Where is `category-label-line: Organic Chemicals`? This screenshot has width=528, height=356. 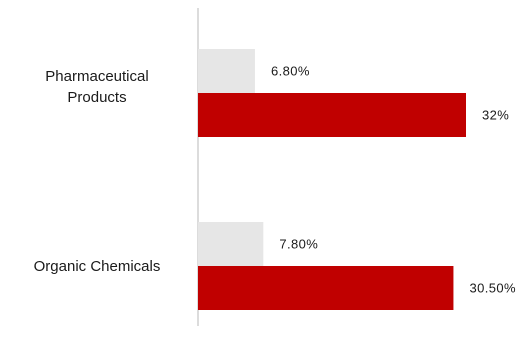
category-label-line: Organic Chemicals is located at coordinates (97, 266).